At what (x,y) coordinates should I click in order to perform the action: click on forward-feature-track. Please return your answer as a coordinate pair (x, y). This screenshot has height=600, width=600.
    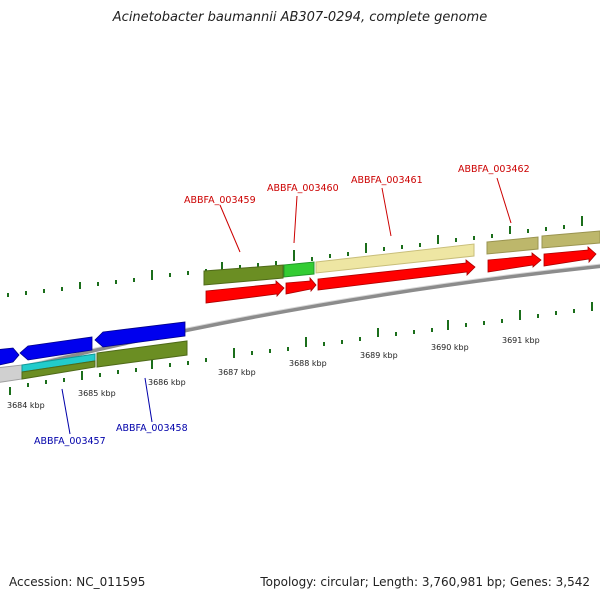
    Looking at the image, I should click on (401, 258).